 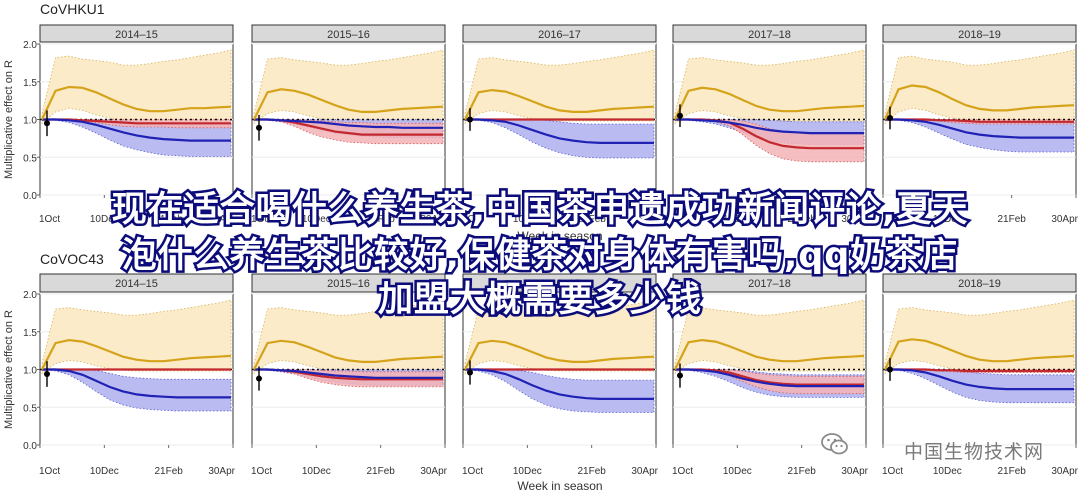 What do you see at coordinates (72, 259) in the screenshot?
I see `chart-title: CoVOC43` at bounding box center [72, 259].